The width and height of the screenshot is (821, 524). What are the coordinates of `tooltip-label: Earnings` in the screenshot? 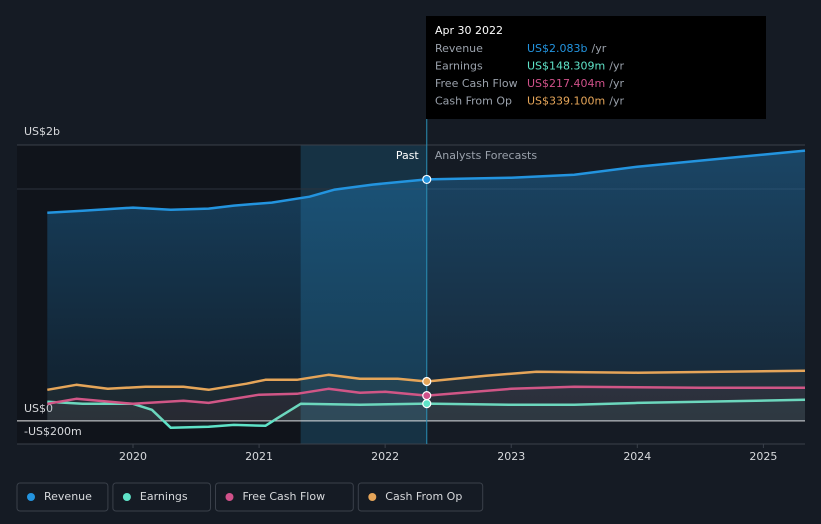 It's located at (459, 66).